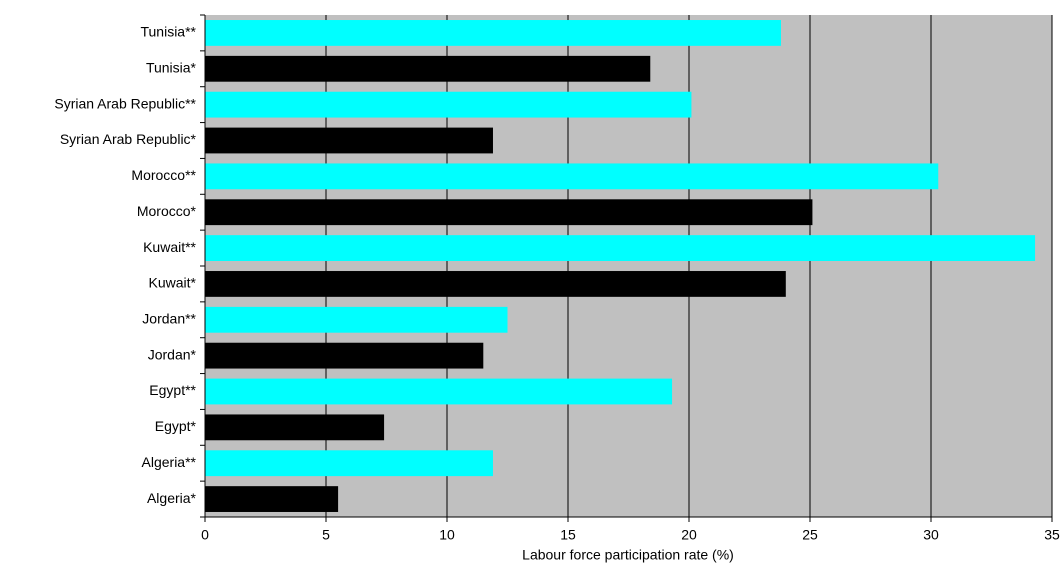  I want to click on y-tick-label: Morocco*, so click(167, 211).